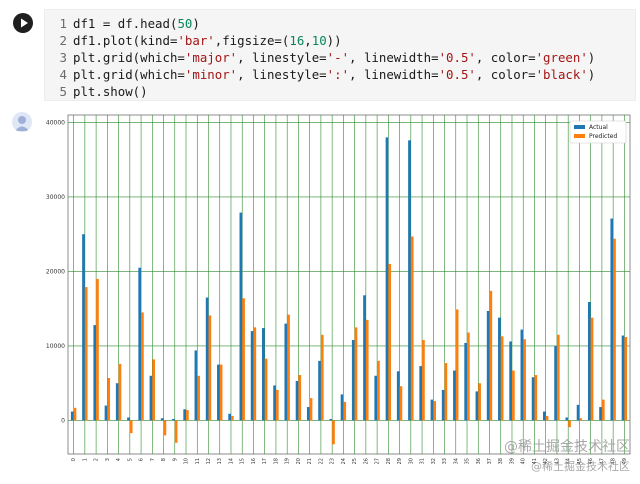 The height and width of the screenshot is (484, 640). I want to click on x-tick-label: 20, so click(299, 461).